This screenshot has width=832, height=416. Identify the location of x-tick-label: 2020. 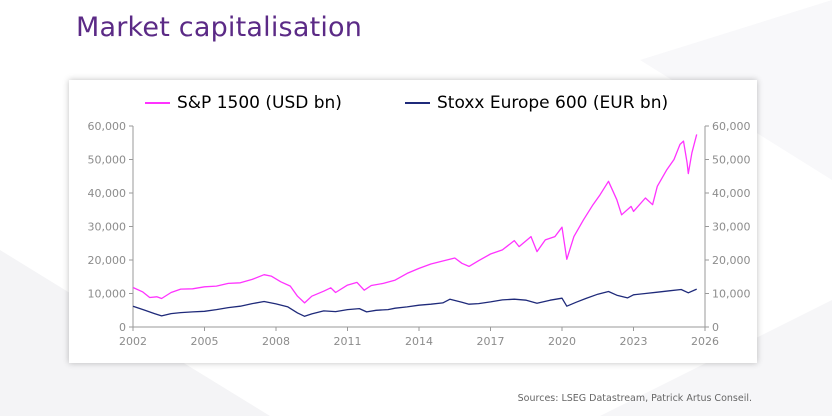
(562, 341).